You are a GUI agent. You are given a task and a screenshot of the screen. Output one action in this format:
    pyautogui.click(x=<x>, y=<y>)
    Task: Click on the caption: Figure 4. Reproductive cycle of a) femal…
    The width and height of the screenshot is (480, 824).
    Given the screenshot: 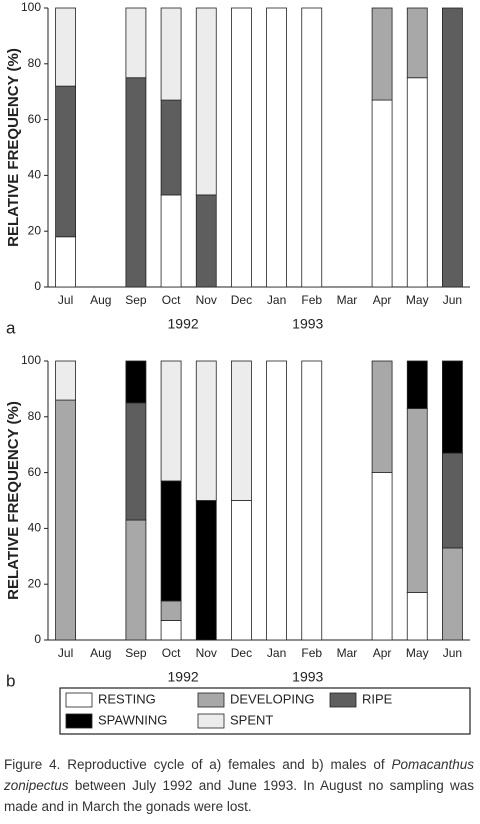 What is the action you would take?
    pyautogui.click(x=239, y=785)
    